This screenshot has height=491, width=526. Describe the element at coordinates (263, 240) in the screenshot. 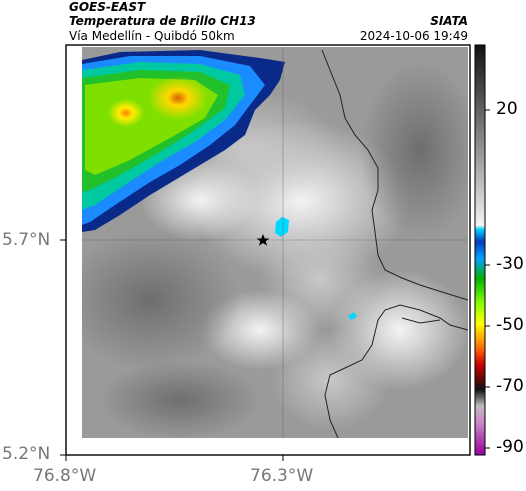

I see `star-icon` at that location.